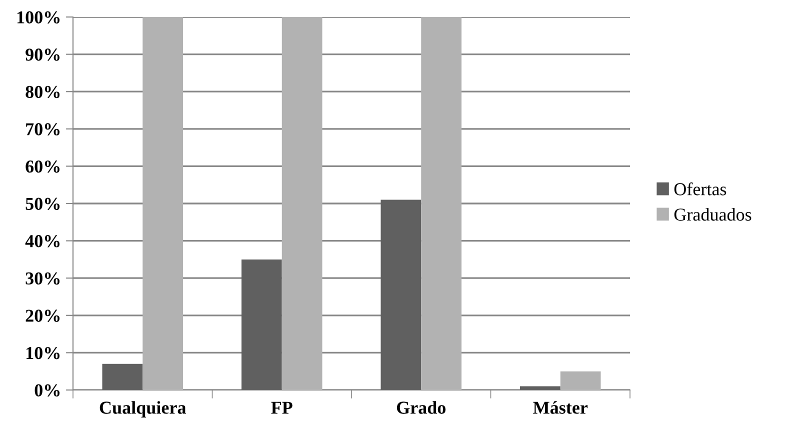 The height and width of the screenshot is (433, 791). Describe the element at coordinates (43, 92) in the screenshot. I see `y-tick-label: 80%` at that location.